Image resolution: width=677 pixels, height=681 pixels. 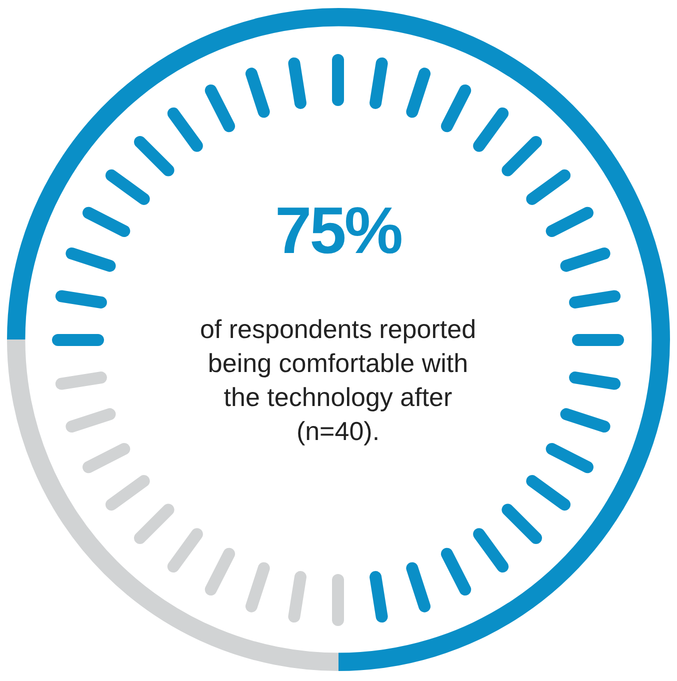 I want to click on text: of respondents reported being comfortable with the technology after (n=40)., so click(x=338, y=380).